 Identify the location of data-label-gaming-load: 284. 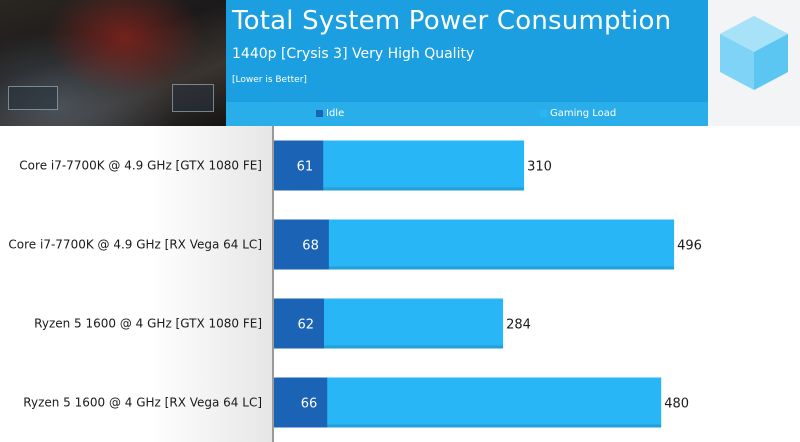
(518, 325).